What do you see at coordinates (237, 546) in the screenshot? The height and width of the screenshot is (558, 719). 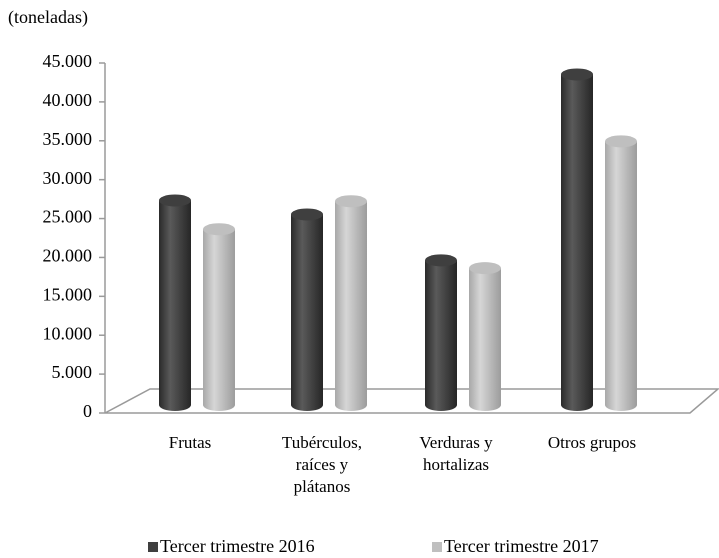 I see `legend-label: Tercer trimestre 2016` at bounding box center [237, 546].